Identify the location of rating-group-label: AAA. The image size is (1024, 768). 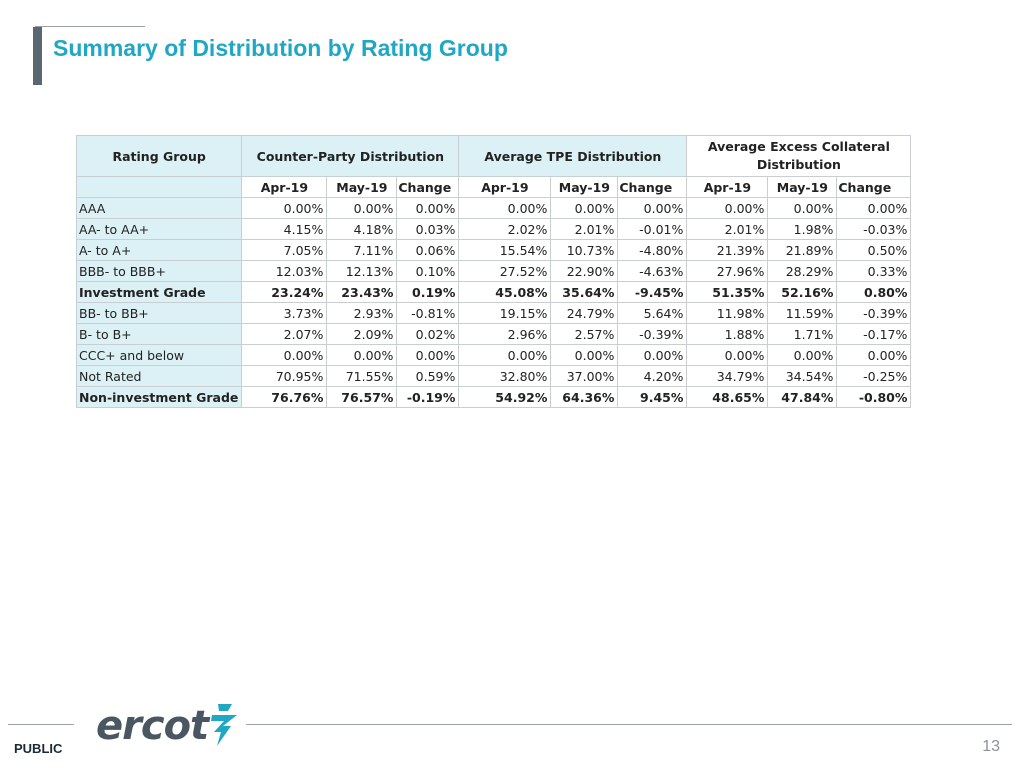
(159, 208).